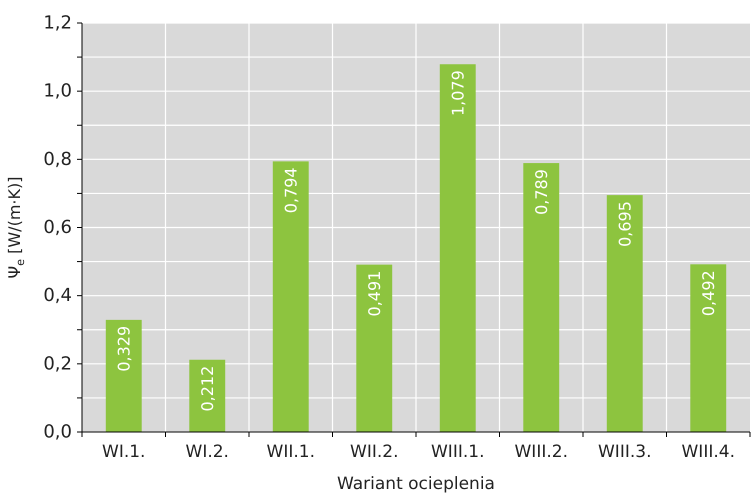 This screenshot has height=497, width=753. Describe the element at coordinates (374, 452) in the screenshot. I see `x-tick-label: WII.2.` at that location.